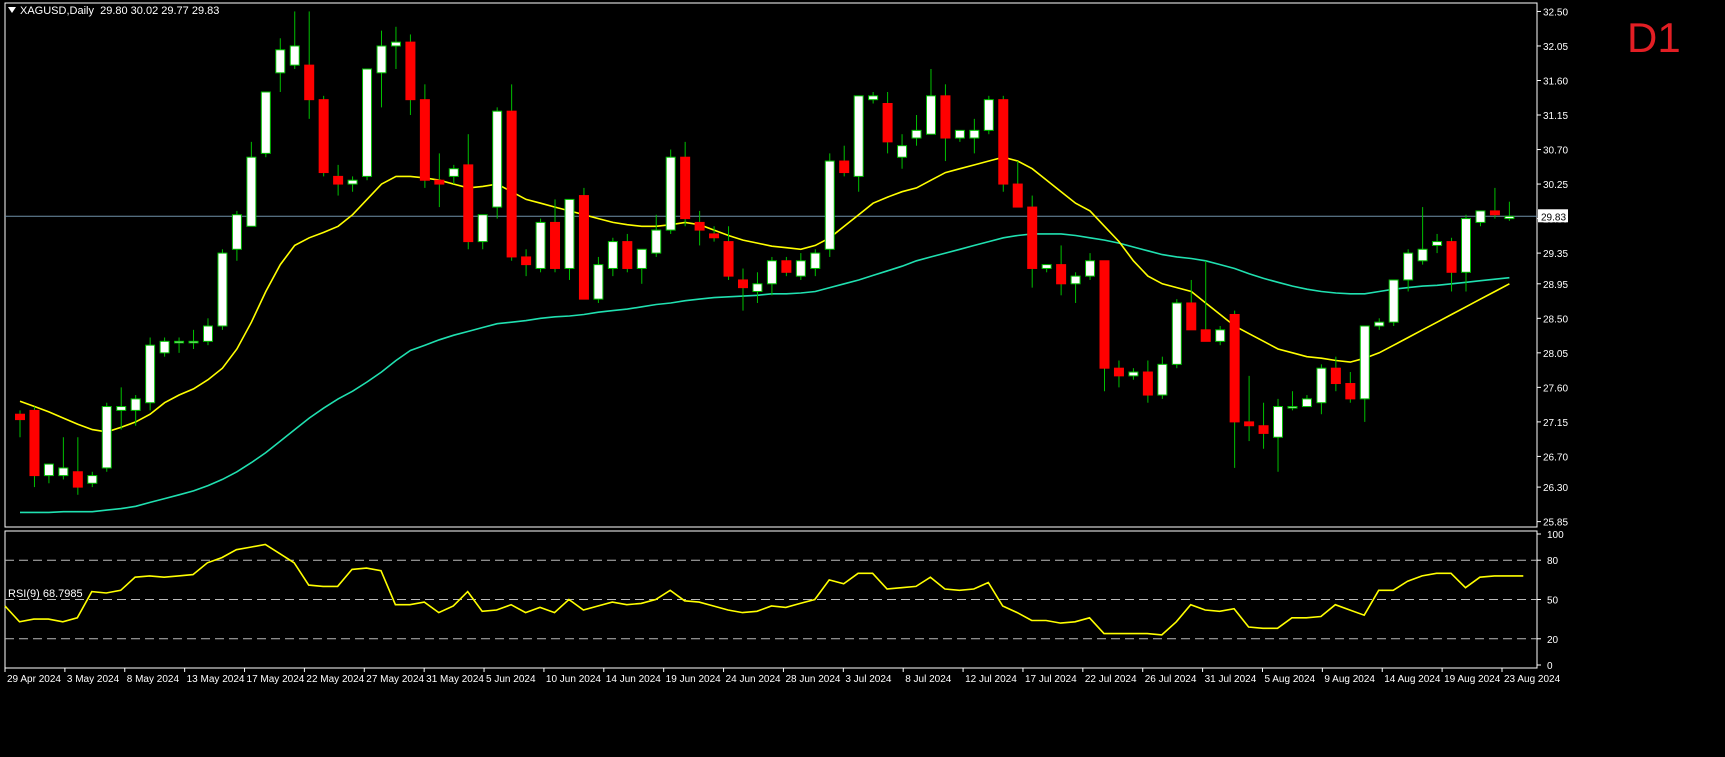 The width and height of the screenshot is (1725, 757). Describe the element at coordinates (753, 679) in the screenshot. I see `date-axis-label: 24 Jun 2024` at that location.